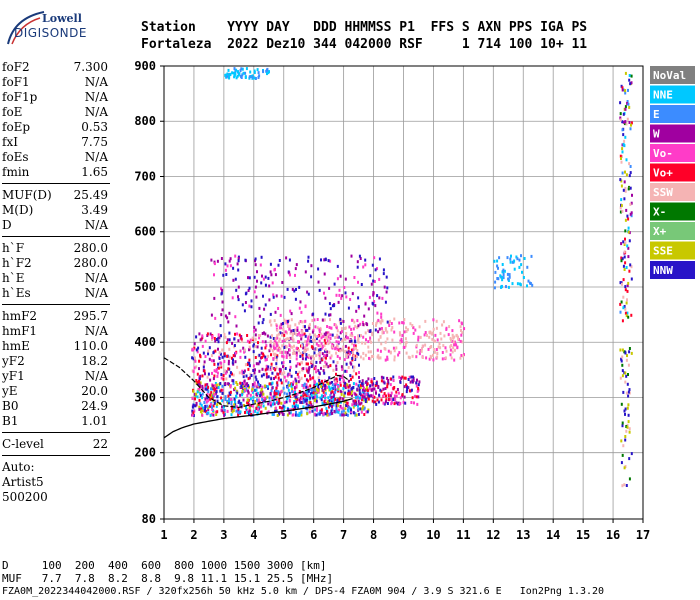 The image size is (700, 600). What do you see at coordinates (56, 455) in the screenshot?
I see `divider` at bounding box center [56, 455].